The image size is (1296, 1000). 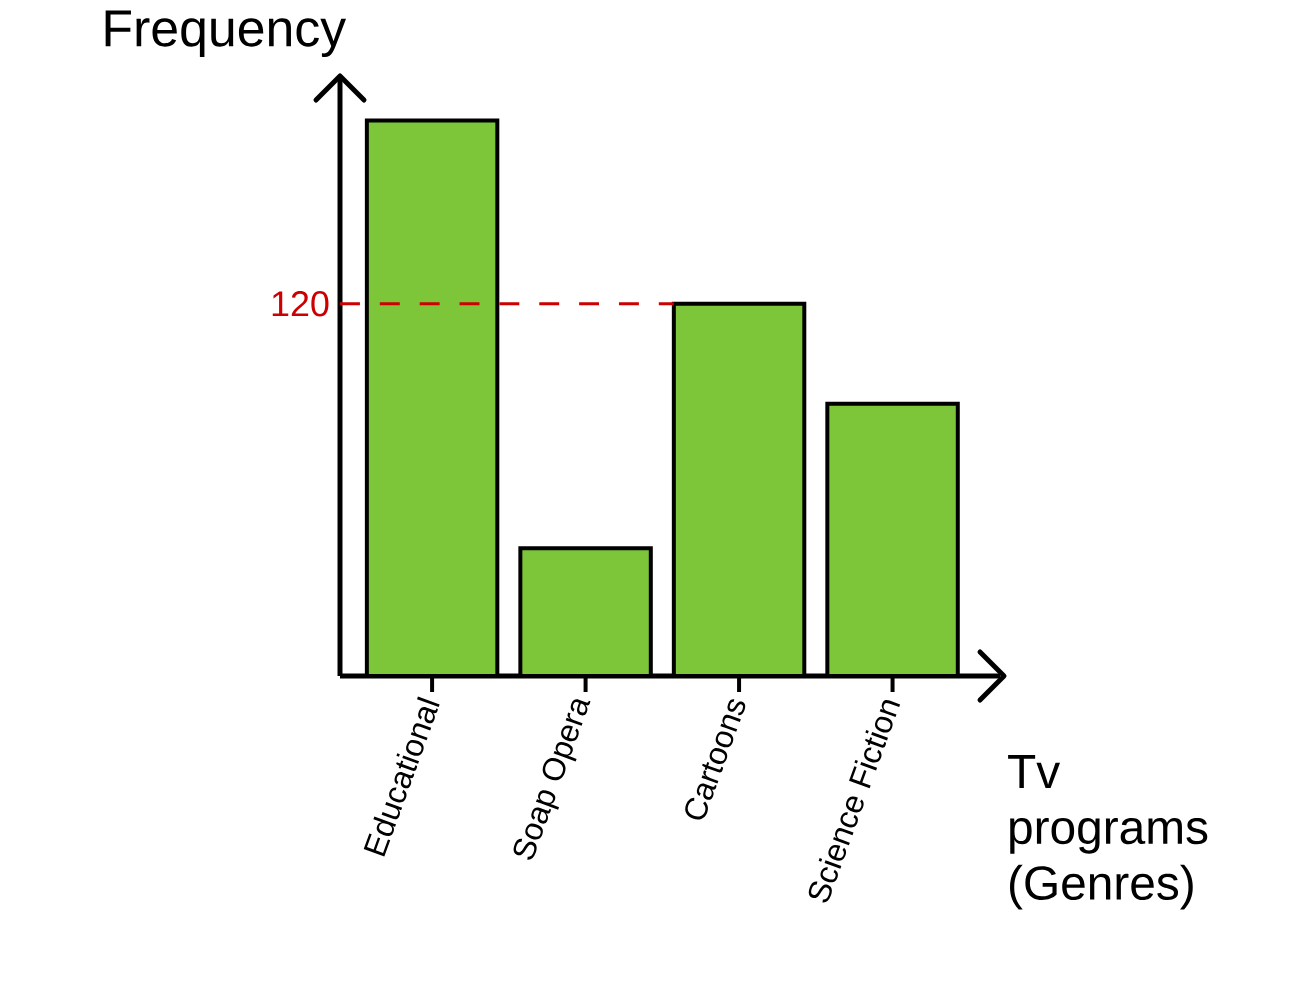 What do you see at coordinates (1108, 832) in the screenshot?
I see `x-axis-title: Tv programs (Genres)` at bounding box center [1108, 832].